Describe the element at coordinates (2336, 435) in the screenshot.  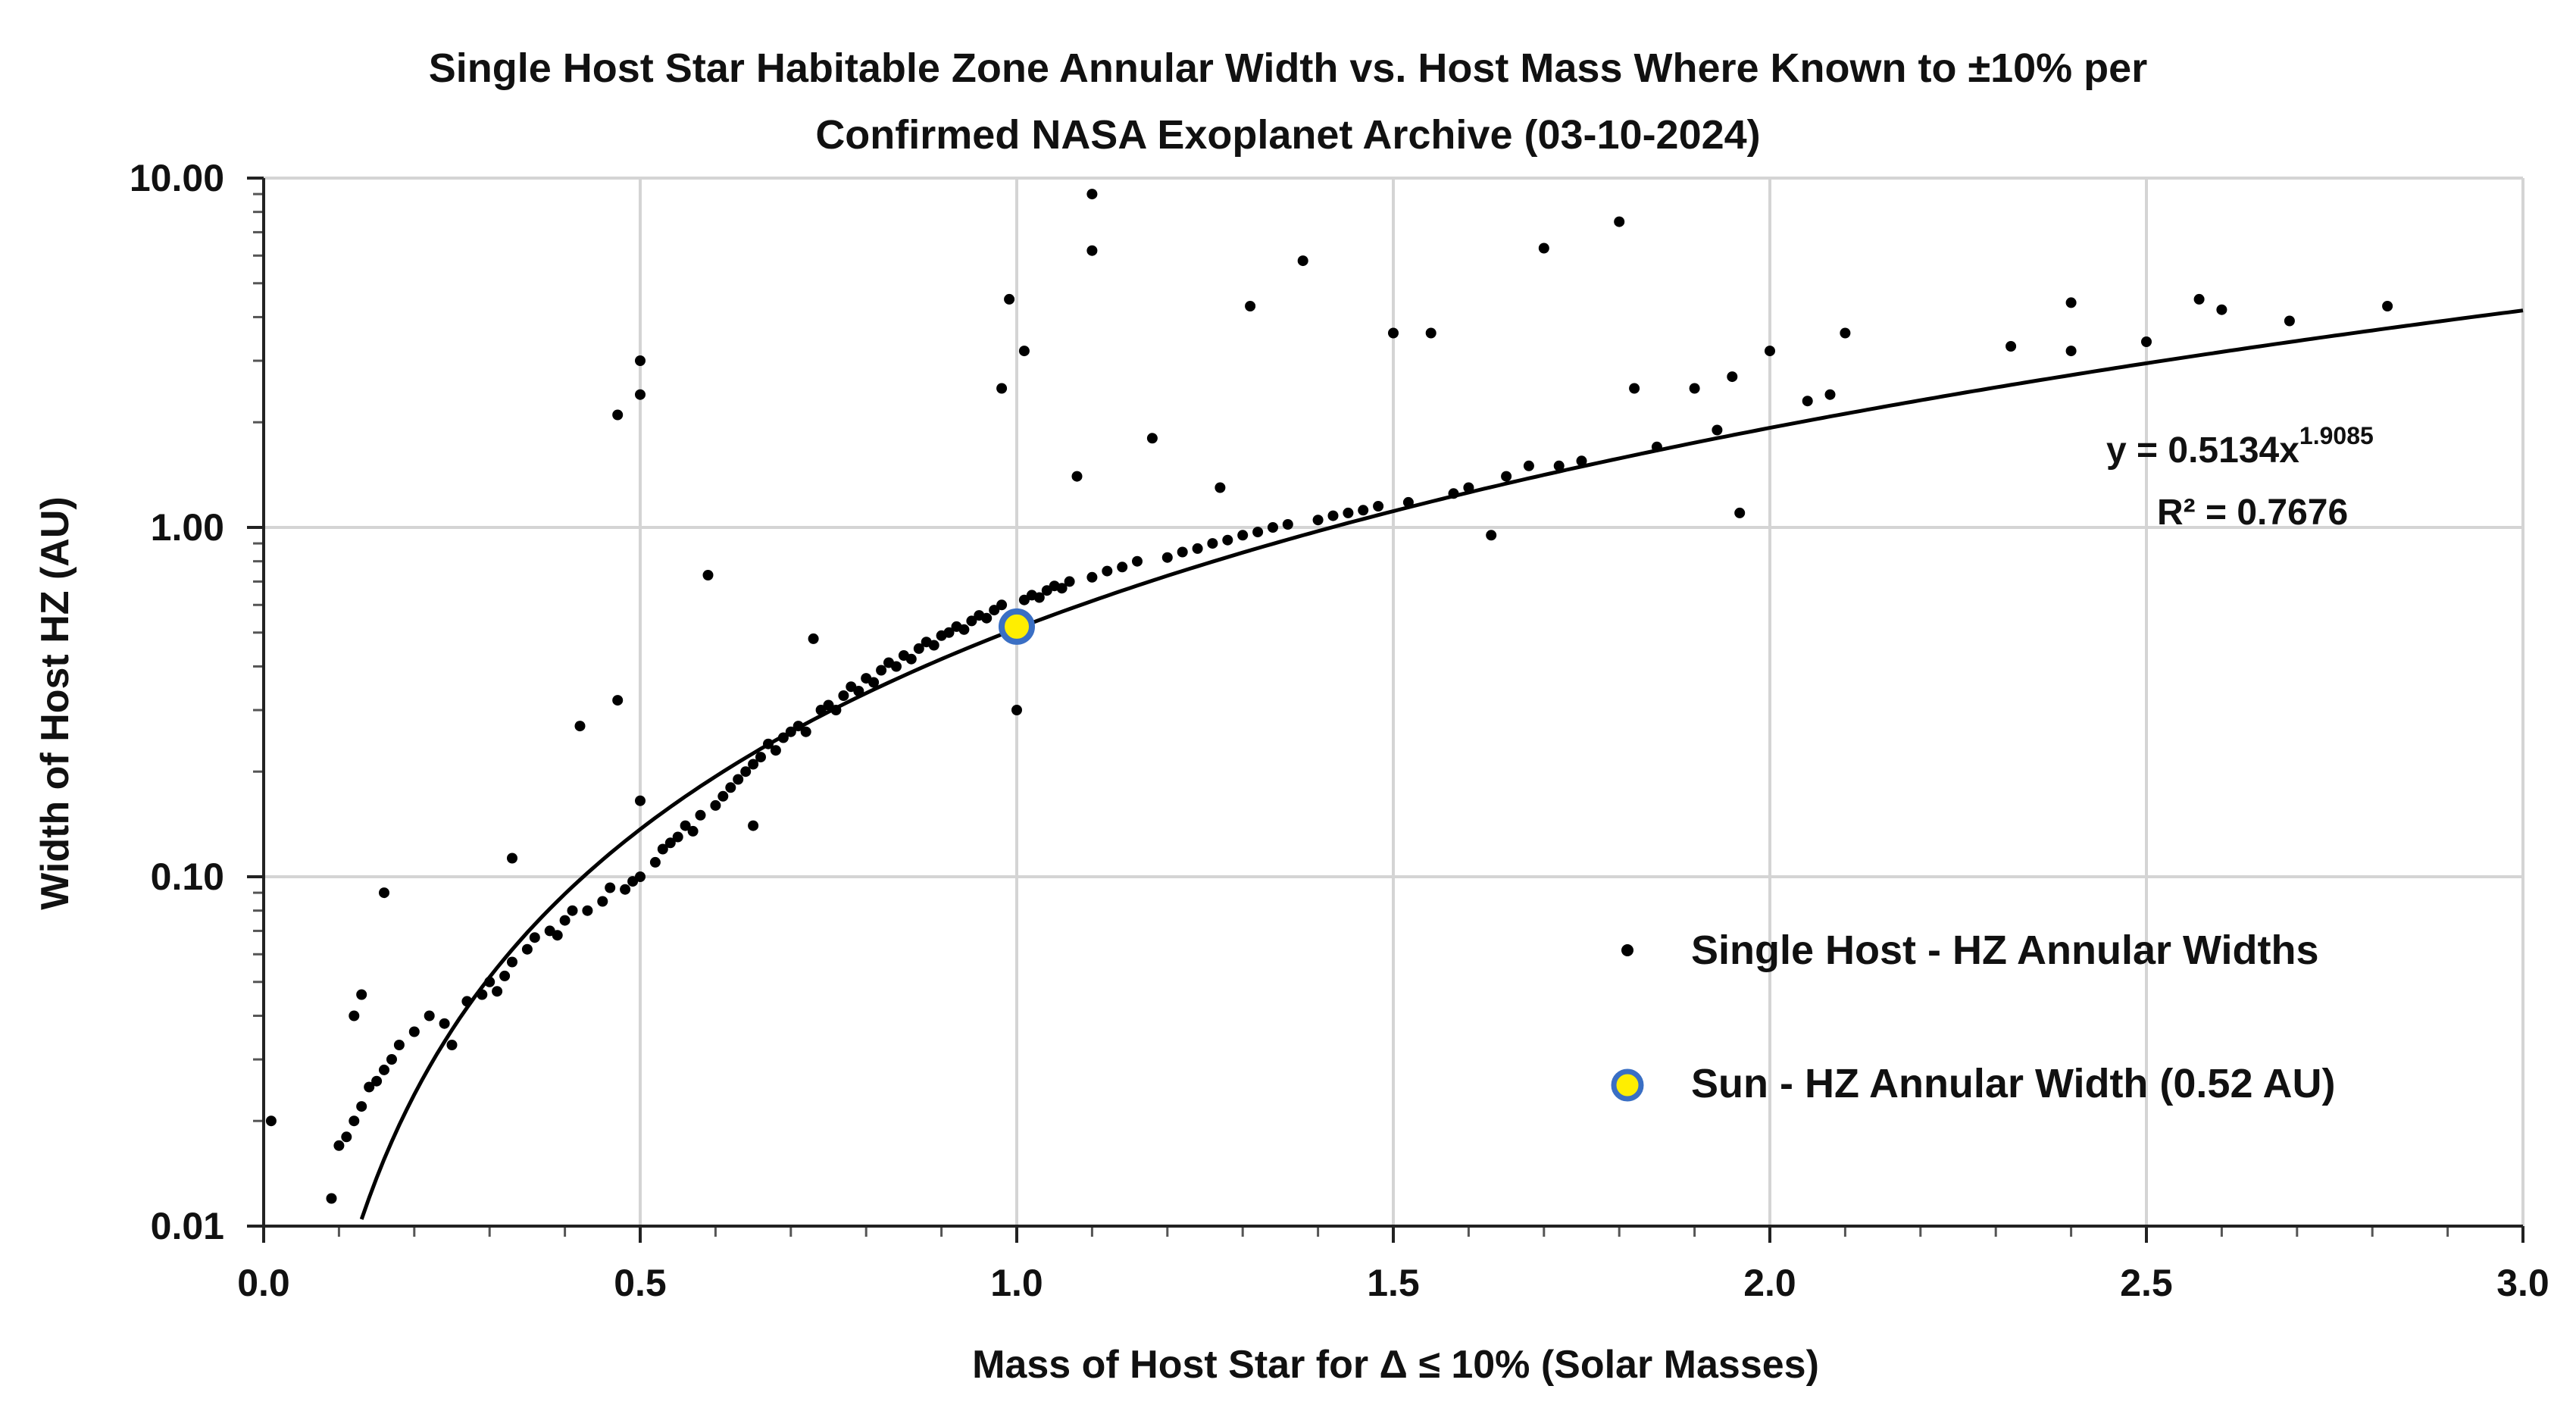
I see `trendline-equation-exponent: 1.9085` at that location.